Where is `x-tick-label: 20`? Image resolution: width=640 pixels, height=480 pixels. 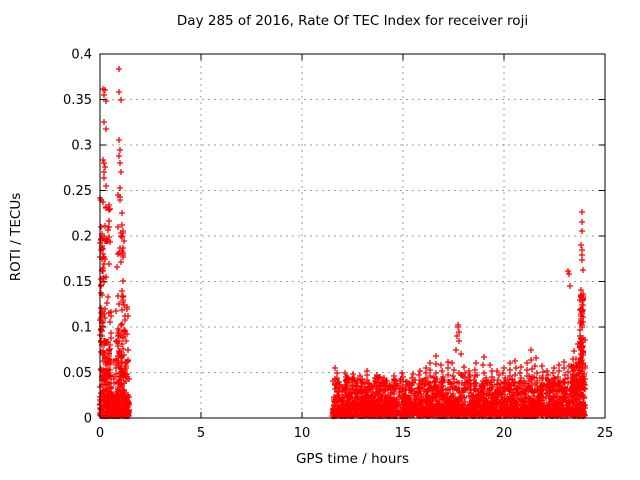 x-tick-label: 20 is located at coordinates (504, 433).